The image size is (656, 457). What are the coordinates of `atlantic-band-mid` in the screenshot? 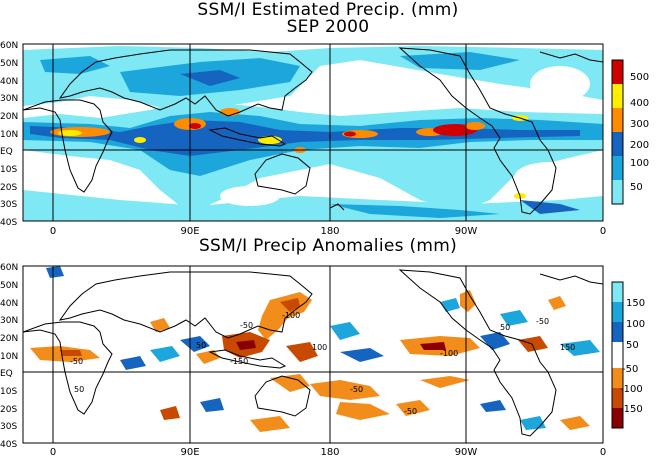 It's located at (75, 65).